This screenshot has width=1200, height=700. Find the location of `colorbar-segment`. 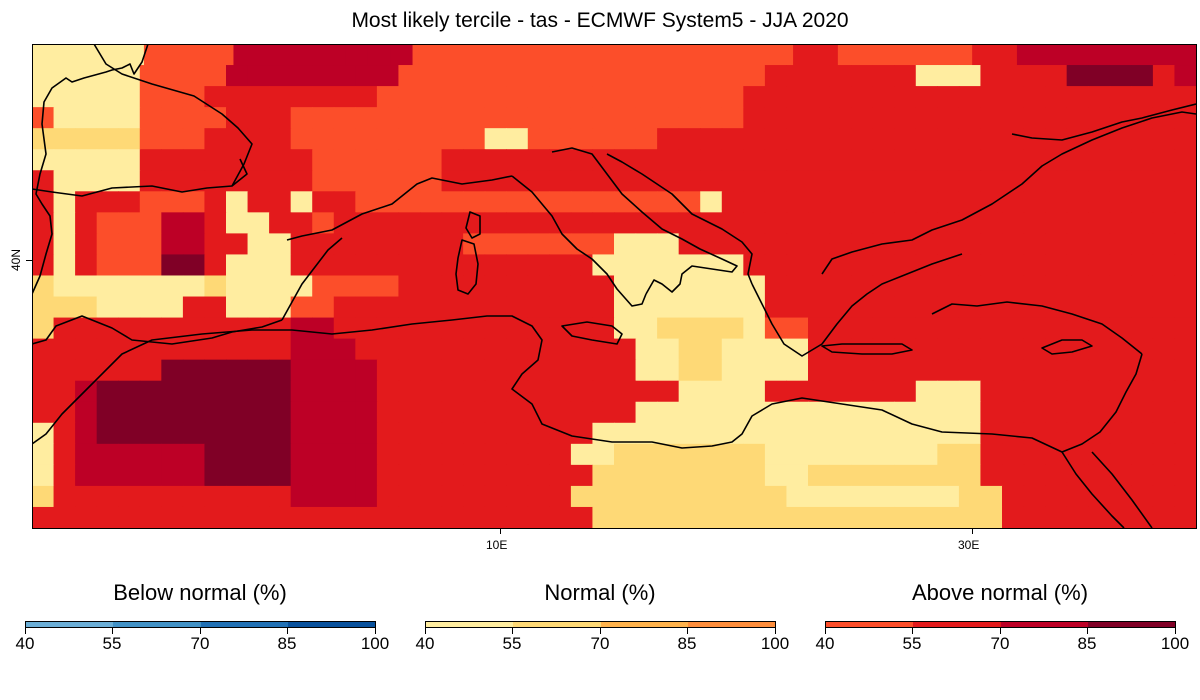

colorbar-segment is located at coordinates (557, 624).